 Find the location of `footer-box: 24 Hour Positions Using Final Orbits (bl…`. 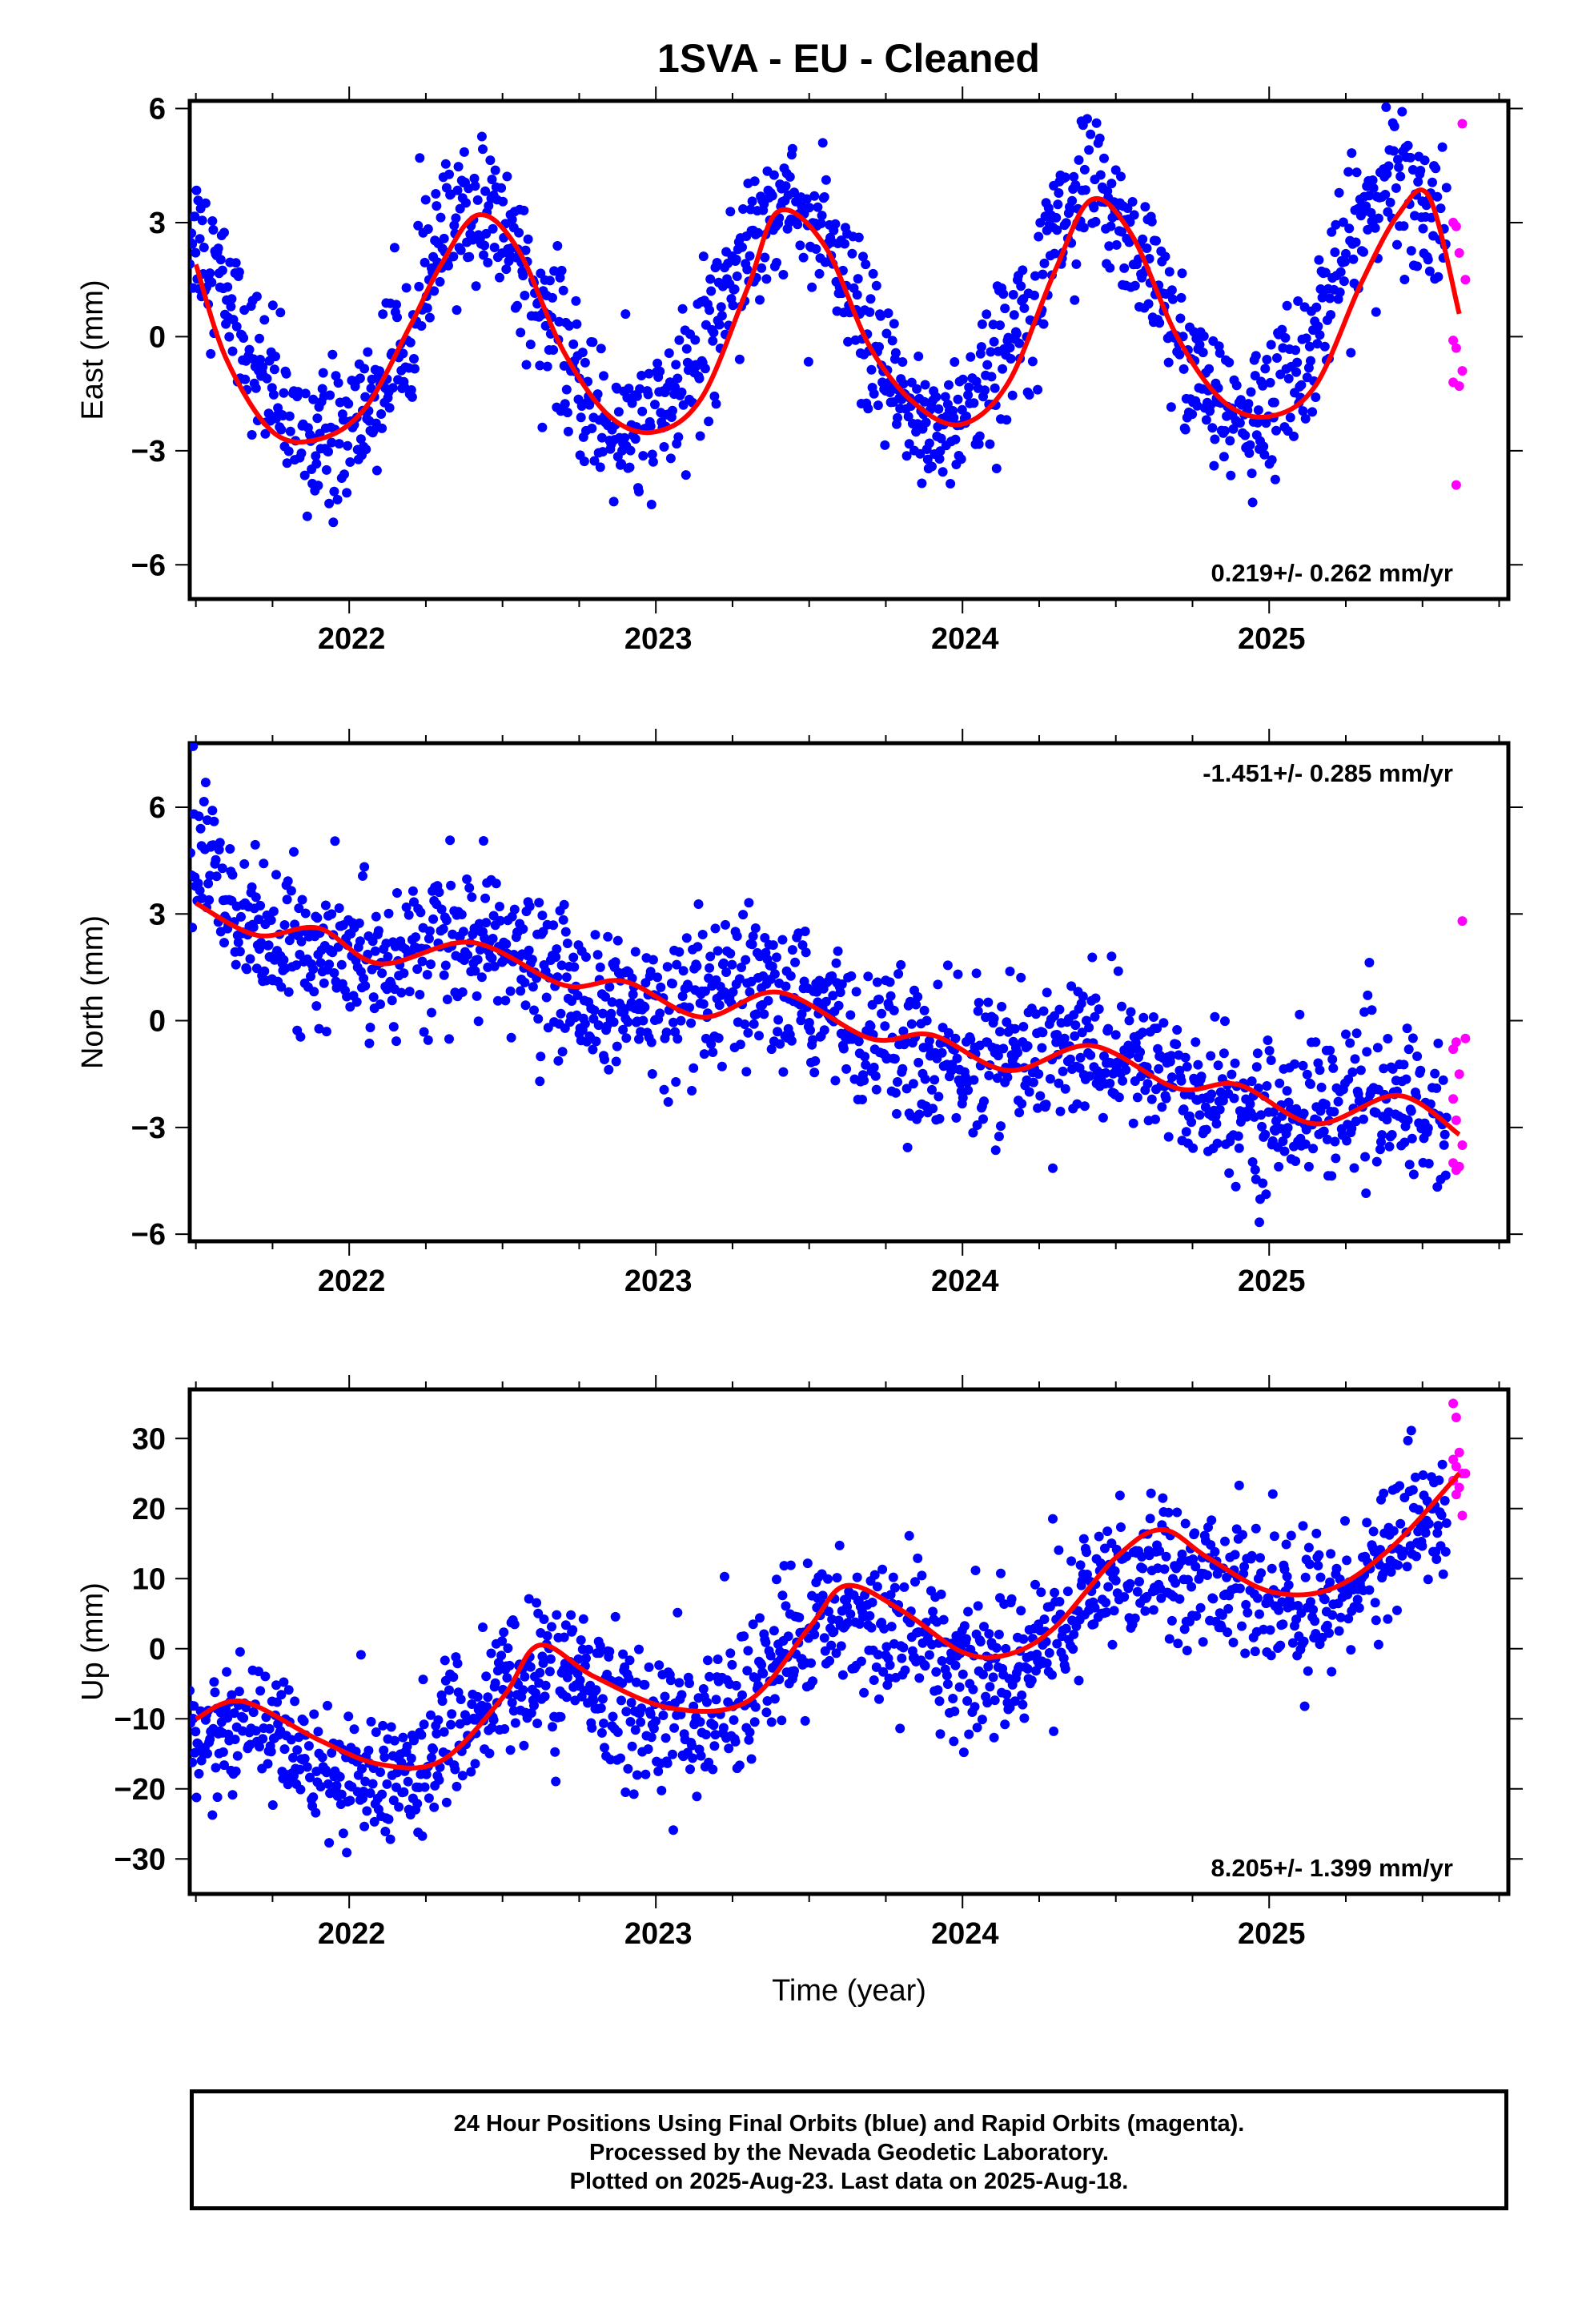

footer-box: 24 Hour Positions Using Final Orbits (bl… is located at coordinates (849, 2150).